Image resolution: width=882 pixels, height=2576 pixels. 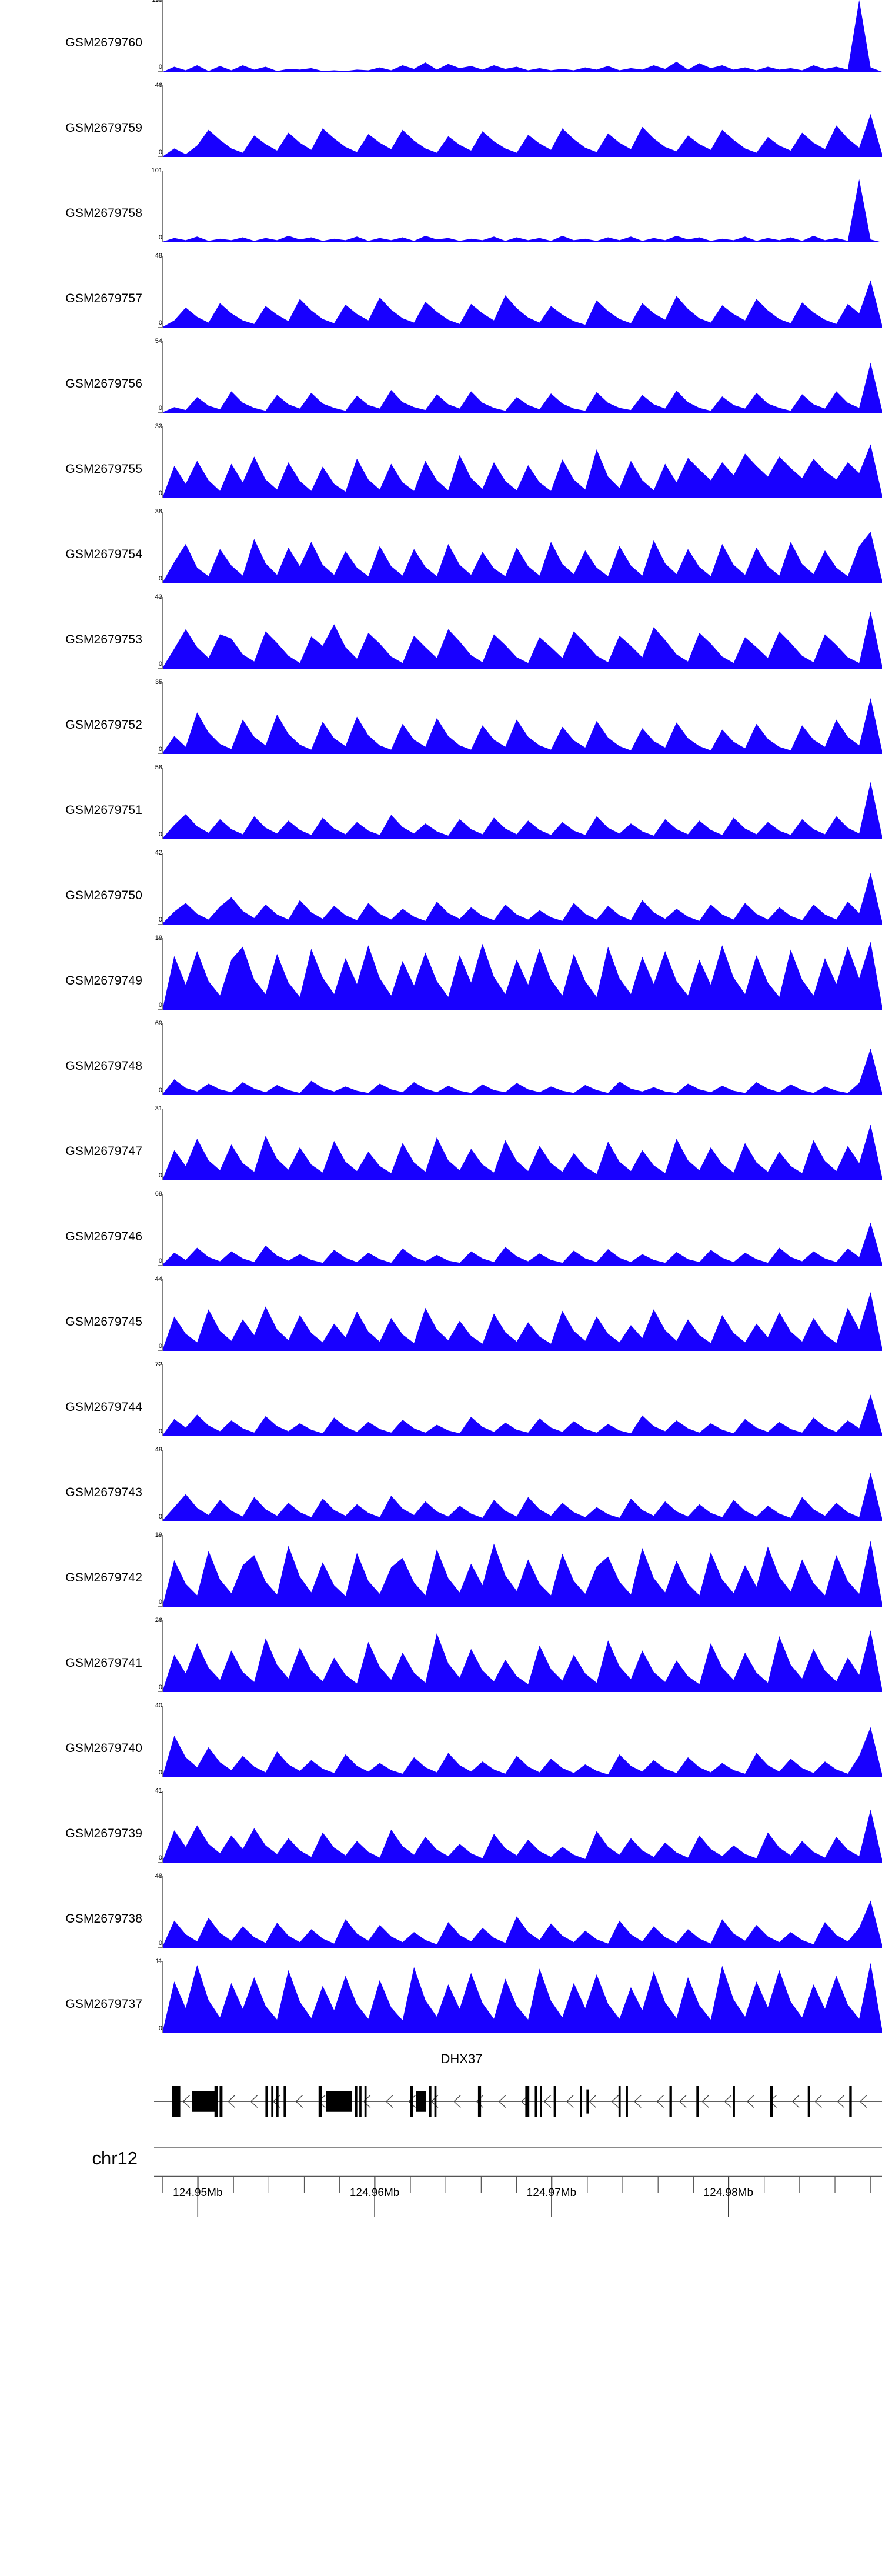 I want to click on track-plot-area: 58 0, so click(x=518, y=808).